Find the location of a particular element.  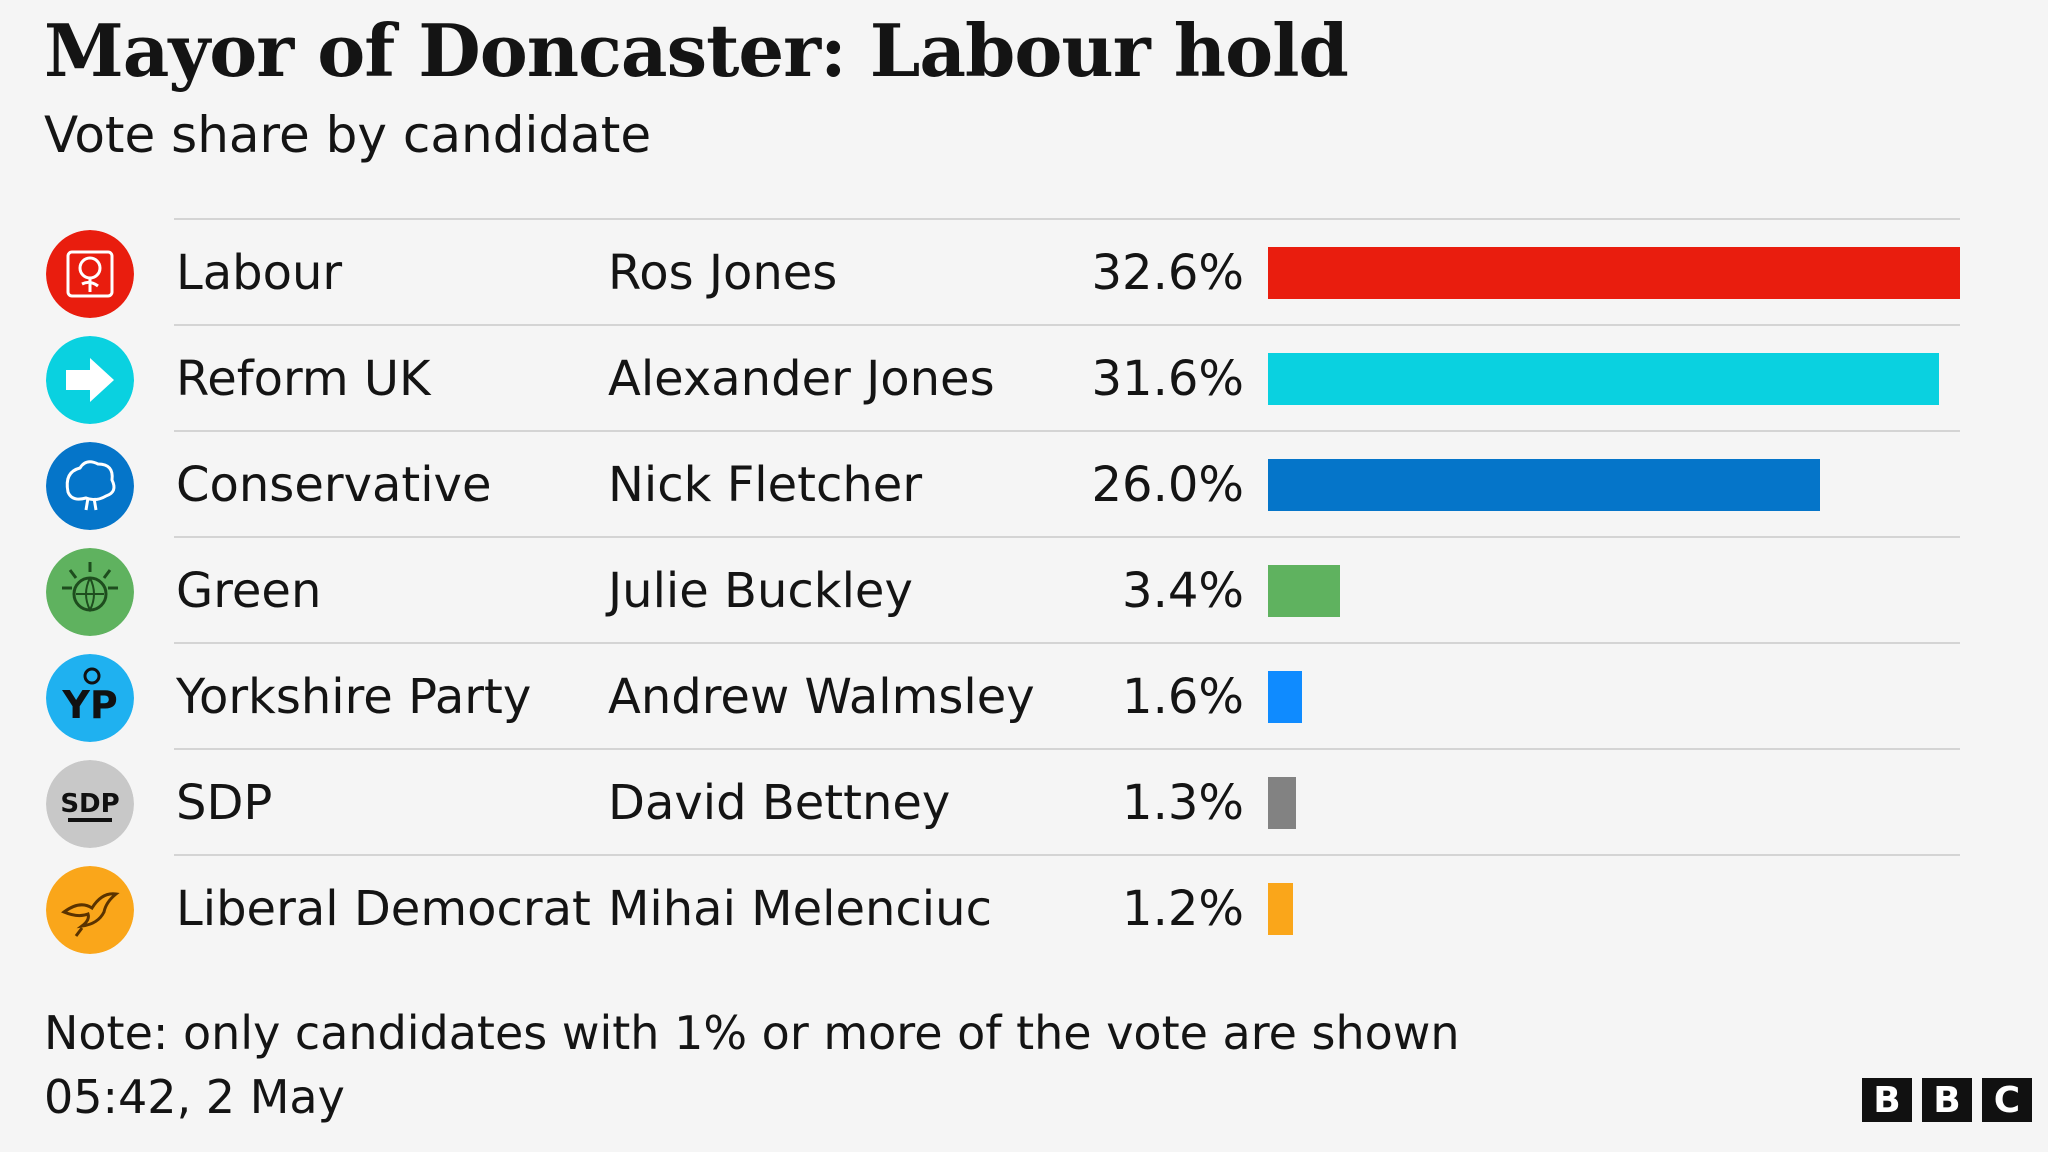

timestamp: 05:42, 2 May is located at coordinates (194, 1097).